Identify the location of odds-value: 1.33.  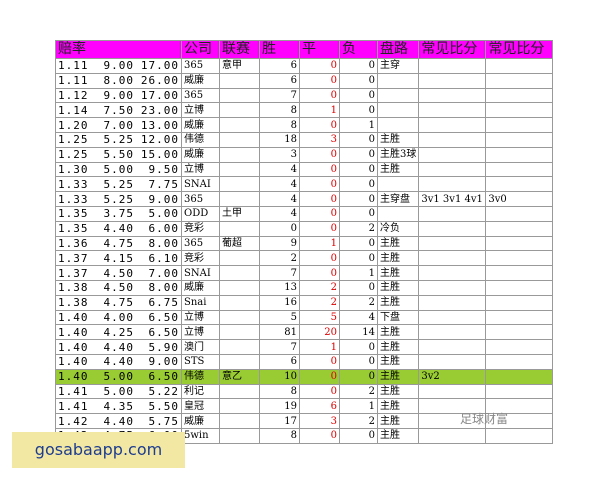
(73, 199).